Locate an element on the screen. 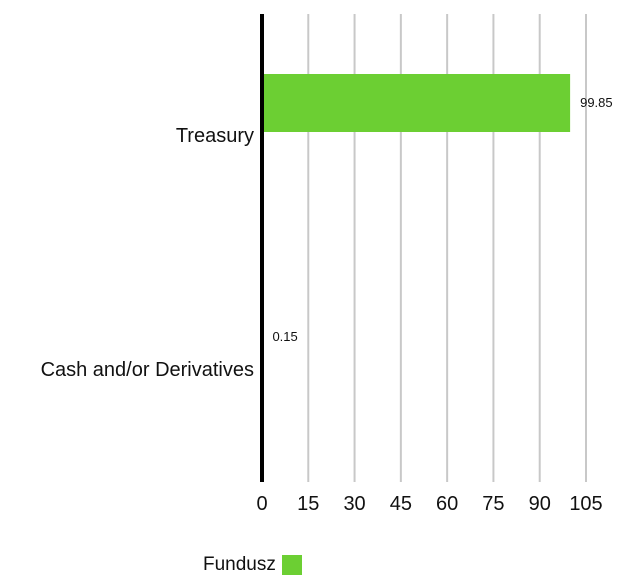  x-tick-label: 0 is located at coordinates (261, 504).